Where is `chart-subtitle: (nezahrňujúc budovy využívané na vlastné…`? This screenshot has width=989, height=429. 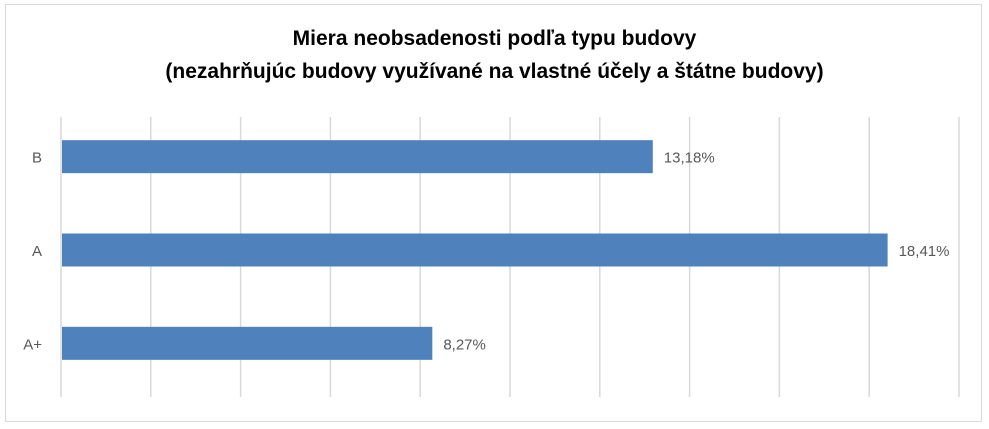 chart-subtitle: (nezahrňujúc budovy využívané na vlastné… is located at coordinates (494, 71).